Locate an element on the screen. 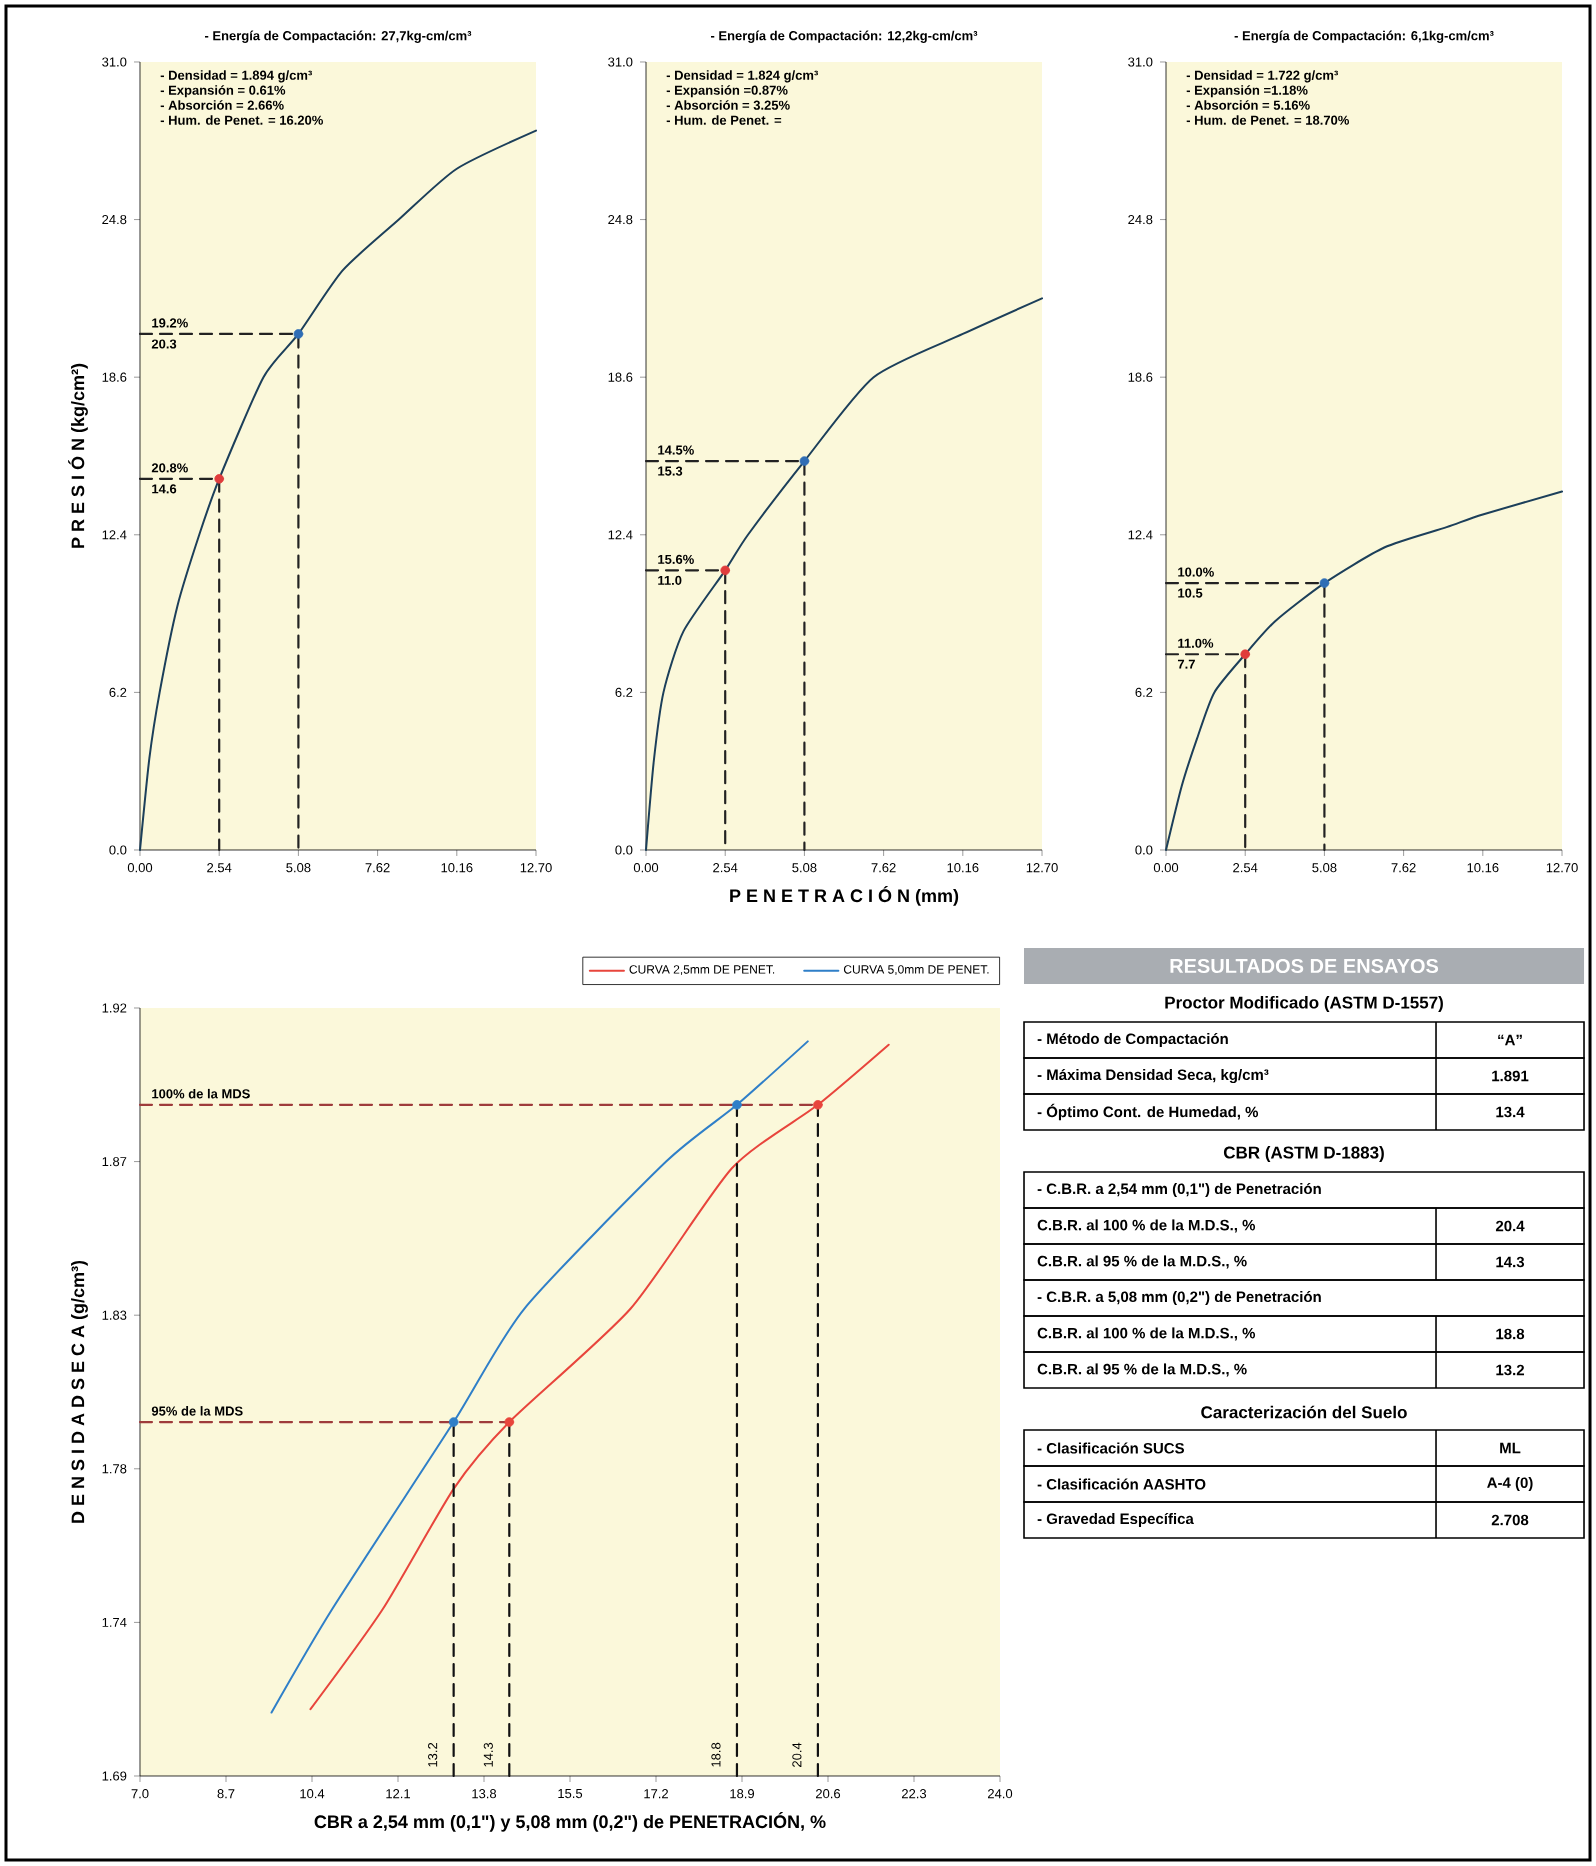 This screenshot has height=1866, width=1596. text: Caracterización del Suelo is located at coordinates (1304, 1412).